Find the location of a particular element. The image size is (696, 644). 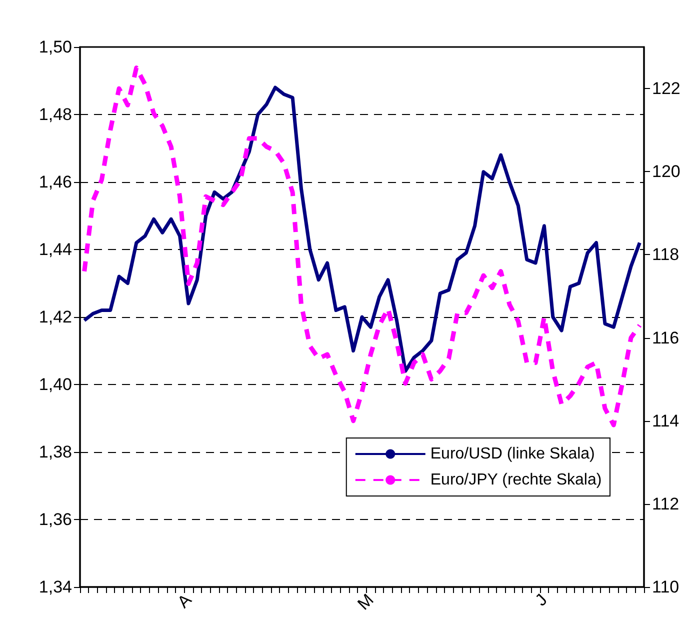

y-tick-label: 1,34 is located at coordinates (55, 587).